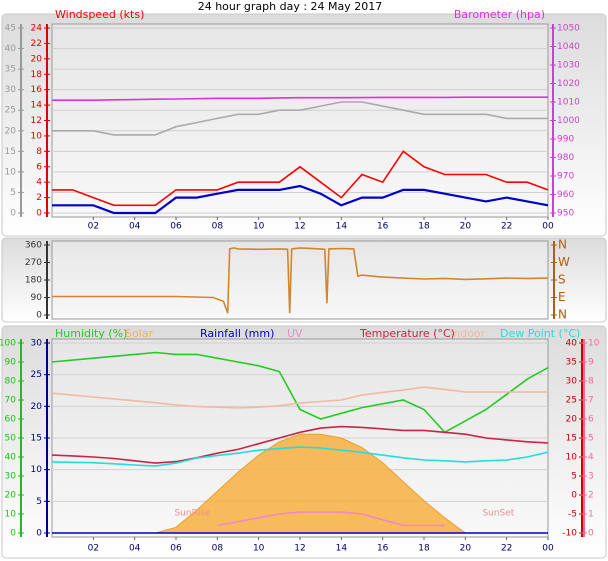 This screenshot has width=608, height=561. Describe the element at coordinates (564, 262) in the screenshot. I see `y-tick-label: W` at that location.